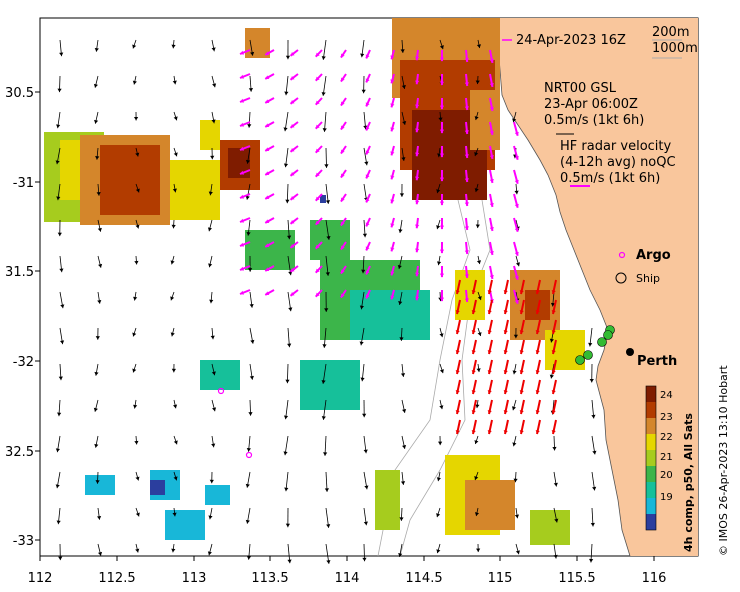 The width and height of the screenshot is (740, 592). What do you see at coordinates (675, 48) in the screenshot?
I see `contour-label-1000m: 1000m` at bounding box center [675, 48].